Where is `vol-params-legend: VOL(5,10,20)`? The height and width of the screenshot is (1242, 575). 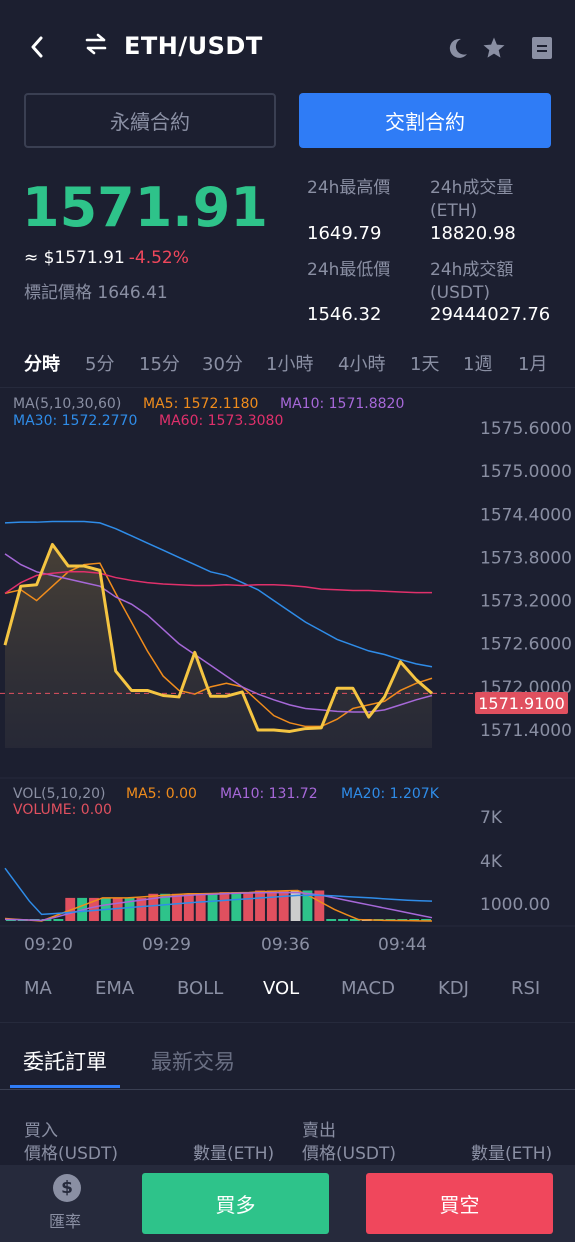 vol-params-legend: VOL(5,10,20) is located at coordinates (59, 794).